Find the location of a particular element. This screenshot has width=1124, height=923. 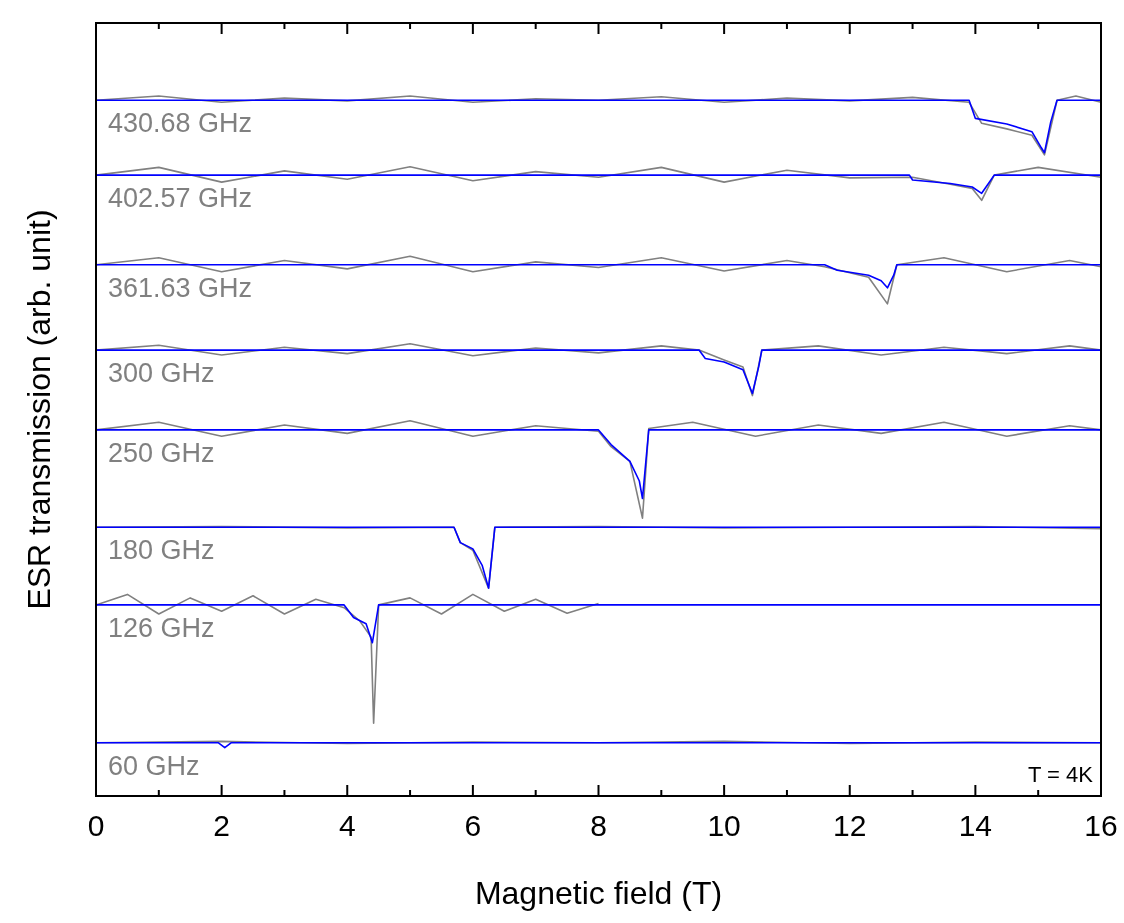

series-label: 430.68 GHz is located at coordinates (180, 123).